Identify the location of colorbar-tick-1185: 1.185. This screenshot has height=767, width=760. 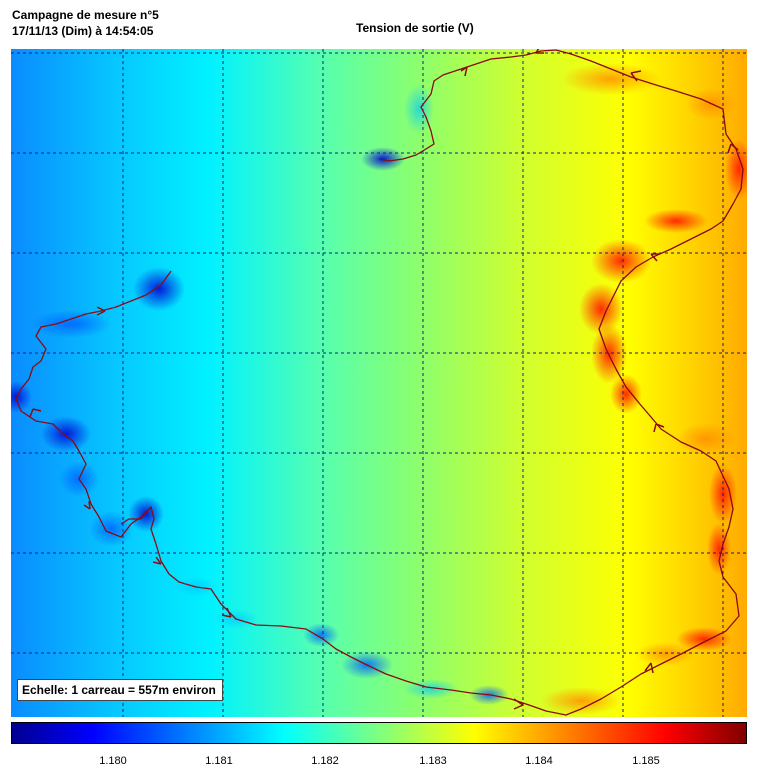
(646, 761).